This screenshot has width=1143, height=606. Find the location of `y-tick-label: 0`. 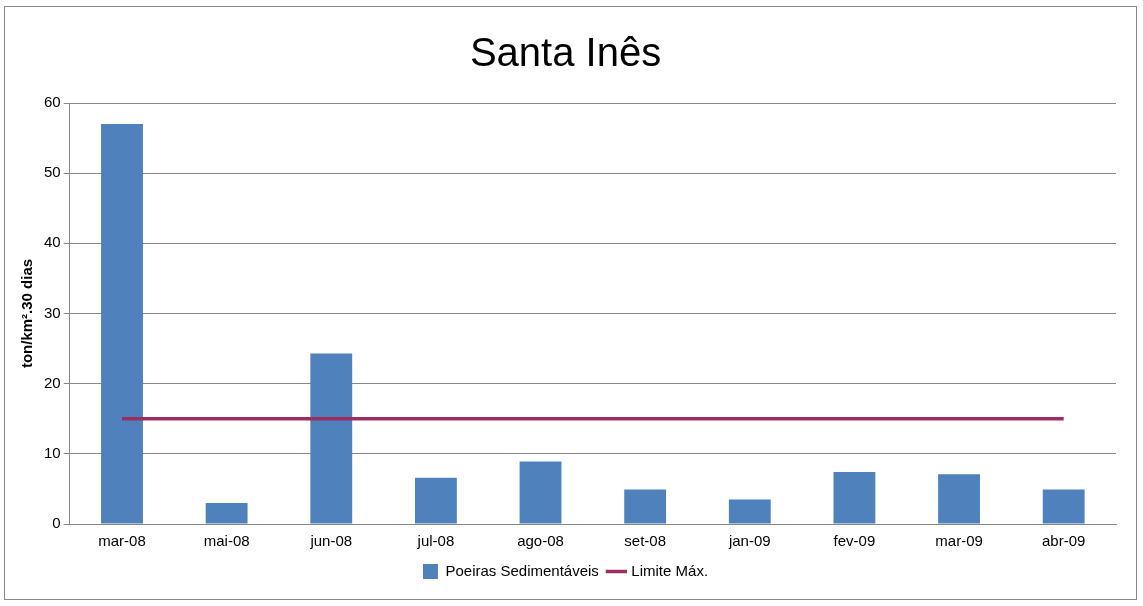

y-tick-label: 0 is located at coordinates (56, 523).